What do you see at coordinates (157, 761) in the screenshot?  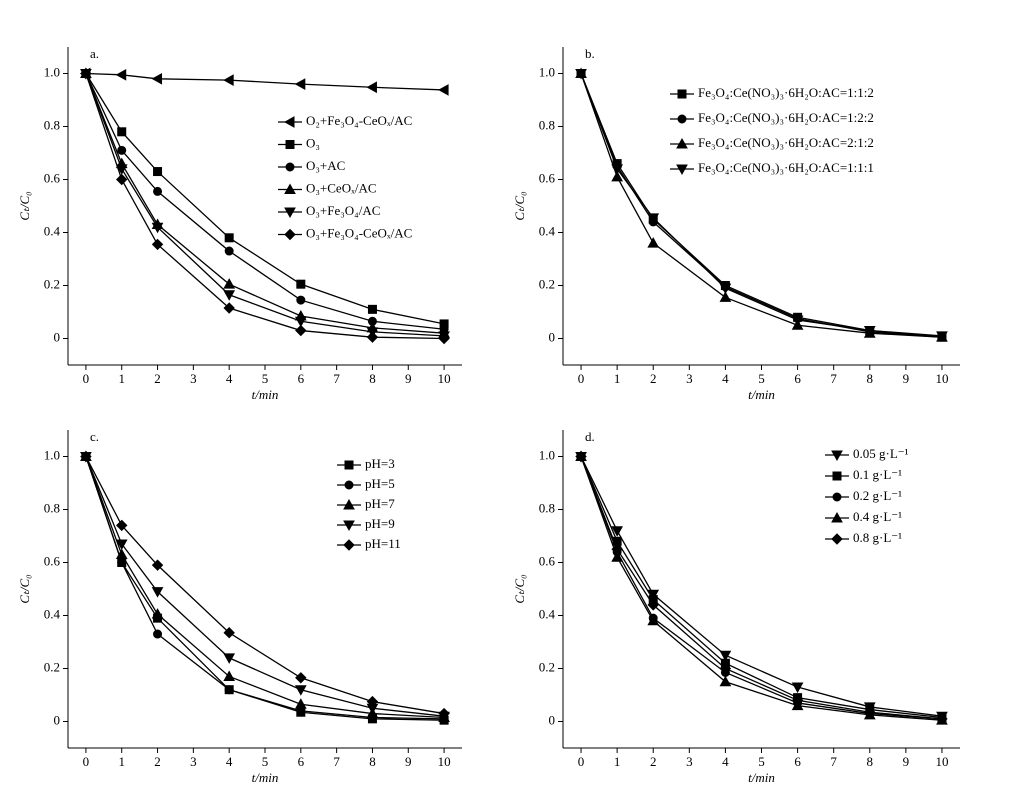 I see `x-tick-label: 2` at bounding box center [157, 761].